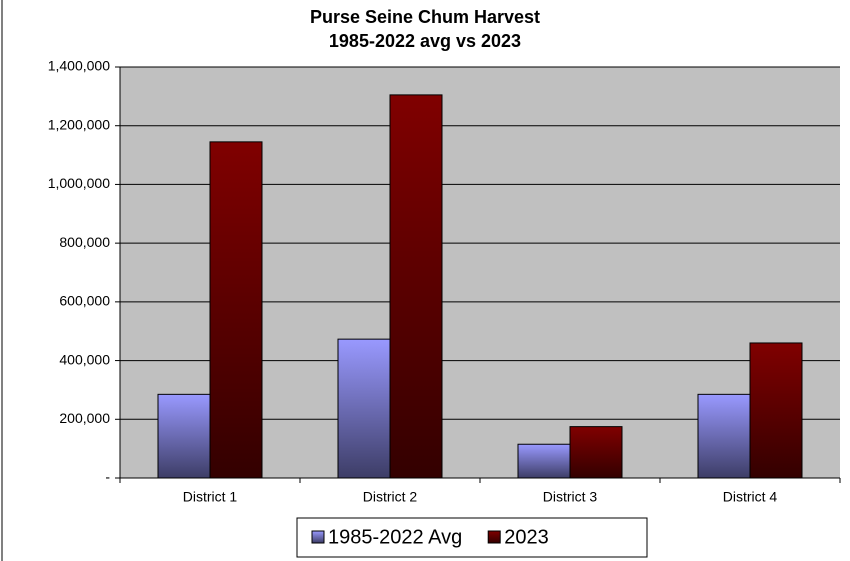 The width and height of the screenshot is (850, 561). What do you see at coordinates (425, 41) in the screenshot?
I see `chart-subtitle: 1985-2022 avg vs 2023` at bounding box center [425, 41].